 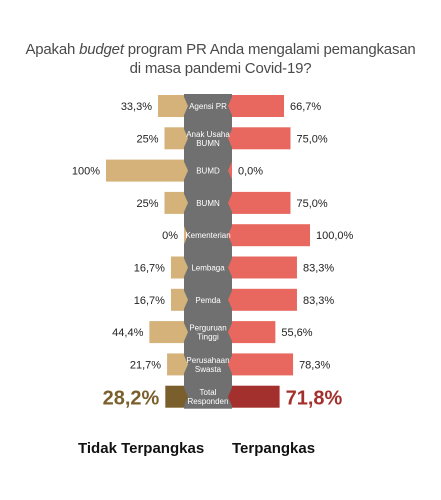 I want to click on value-label-left-bumd: 100%, so click(x=86, y=172).